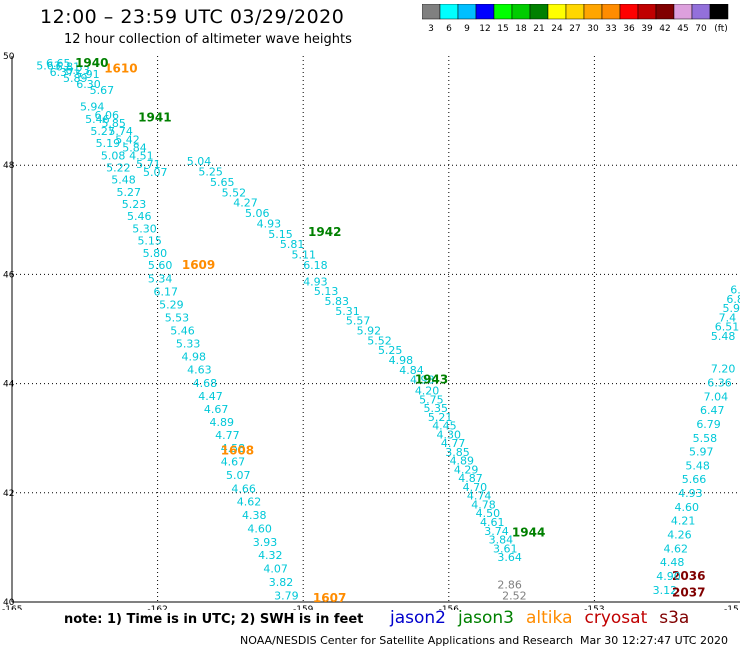 Image resolution: width=740 pixels, height=650 pixels. I want to click on x-tick-label: -156, so click(449, 607).